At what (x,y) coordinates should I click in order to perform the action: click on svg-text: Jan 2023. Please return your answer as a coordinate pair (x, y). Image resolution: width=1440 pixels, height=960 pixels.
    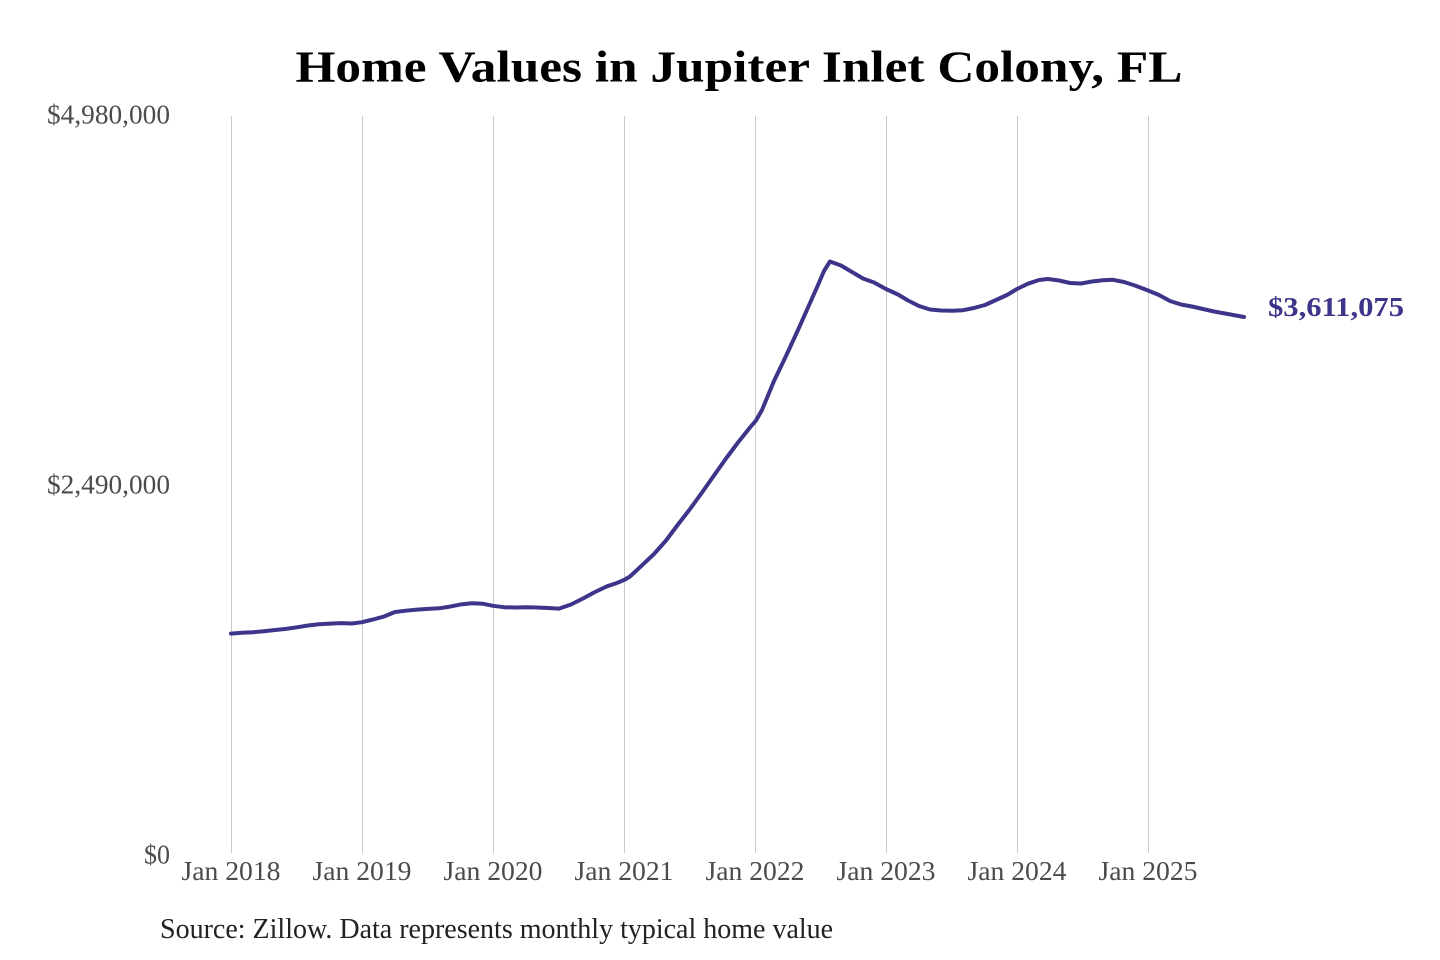
    Looking at the image, I should click on (886, 871).